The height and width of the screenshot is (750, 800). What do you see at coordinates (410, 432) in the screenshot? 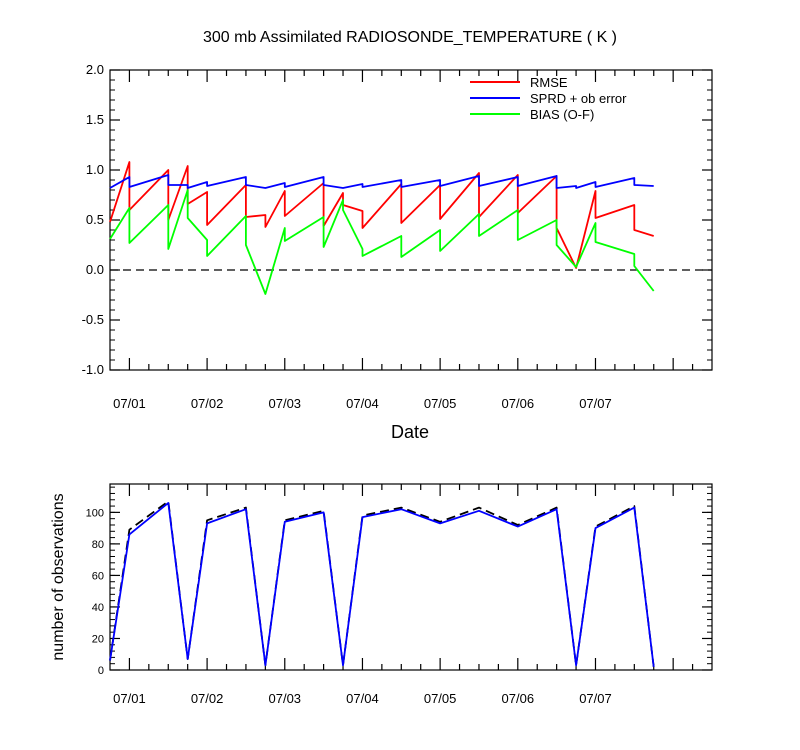
I see `x-axis-label: Date` at bounding box center [410, 432].